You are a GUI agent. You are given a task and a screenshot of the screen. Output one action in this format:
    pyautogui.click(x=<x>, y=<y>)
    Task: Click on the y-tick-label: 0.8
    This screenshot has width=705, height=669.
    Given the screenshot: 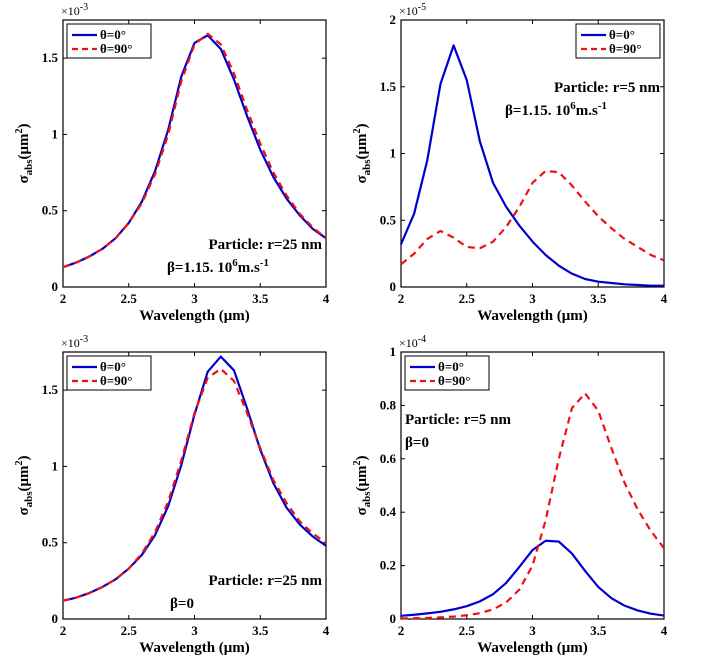 What is the action you would take?
    pyautogui.click(x=388, y=404)
    